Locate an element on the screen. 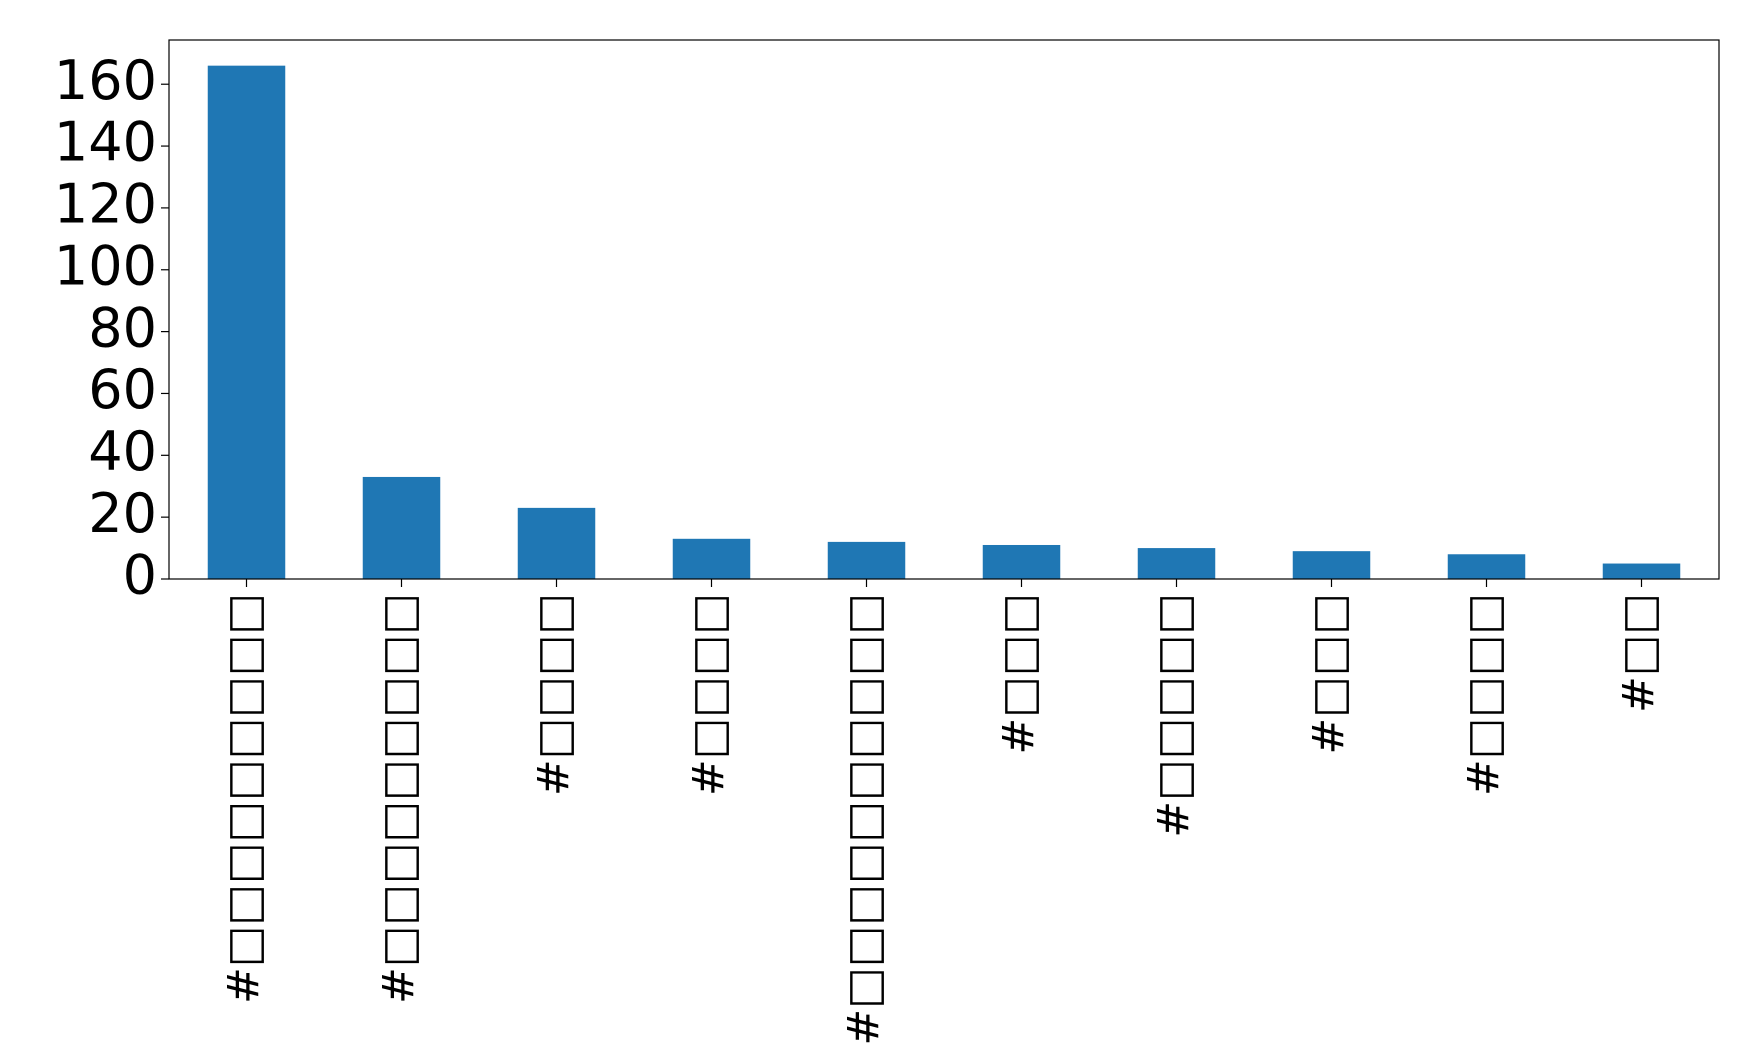 This screenshot has width=1758, height=1056. y-tick-label: 120 is located at coordinates (105, 204).